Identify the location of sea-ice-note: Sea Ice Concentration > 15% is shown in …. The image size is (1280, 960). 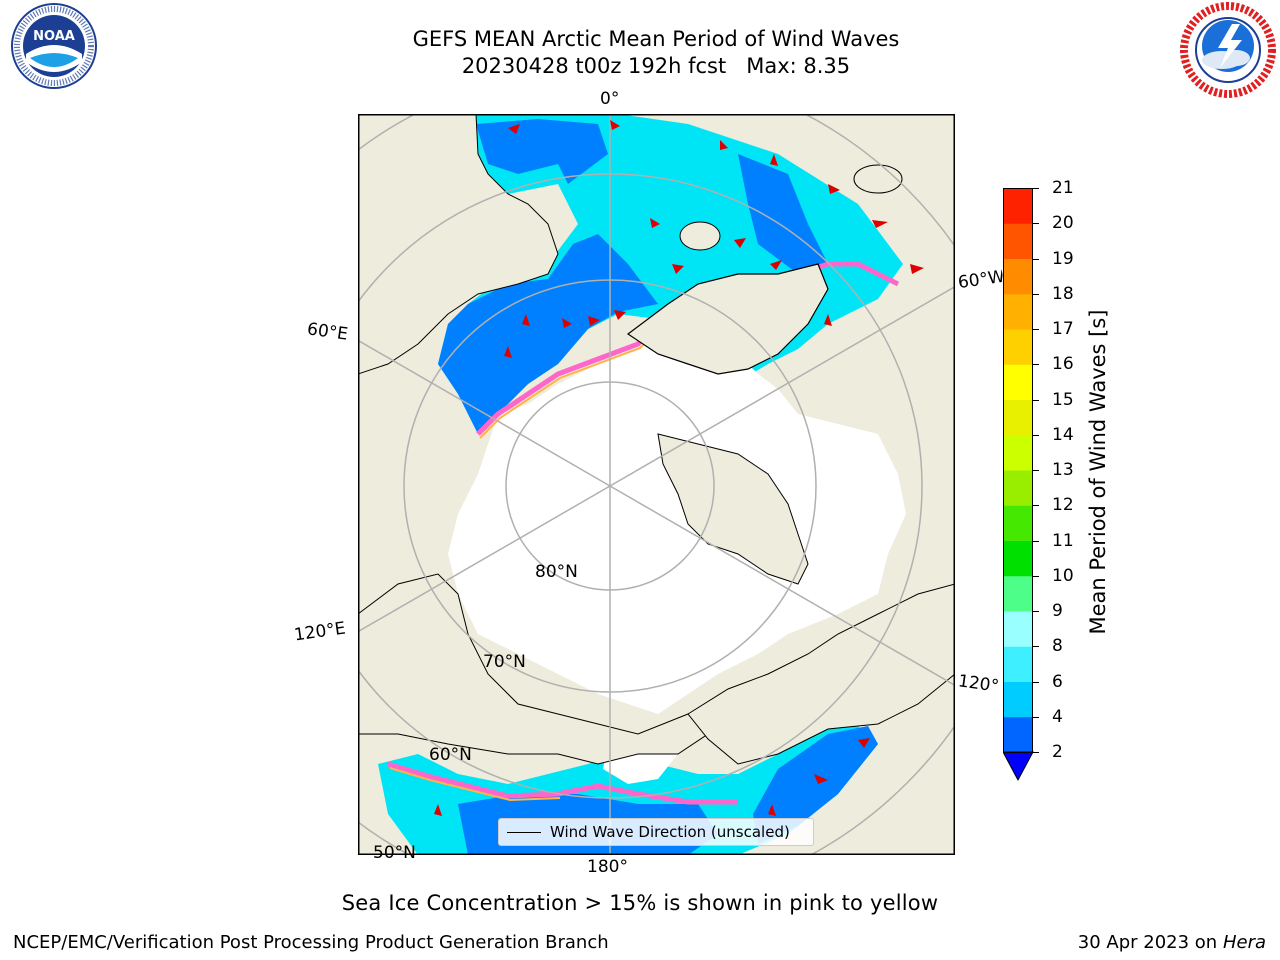
(640, 903).